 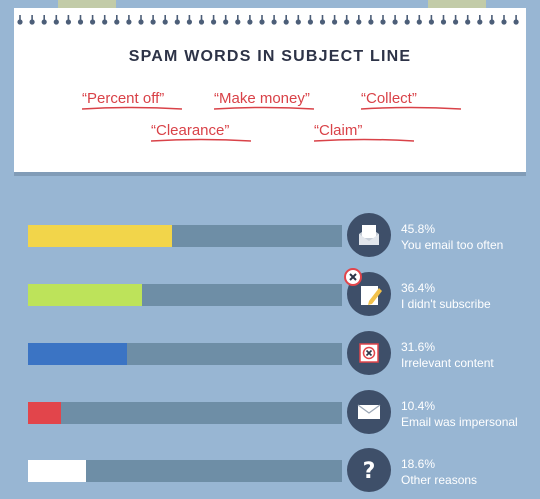 What do you see at coordinates (364, 132) in the screenshot?
I see `spam-word: “Claim”` at bounding box center [364, 132].